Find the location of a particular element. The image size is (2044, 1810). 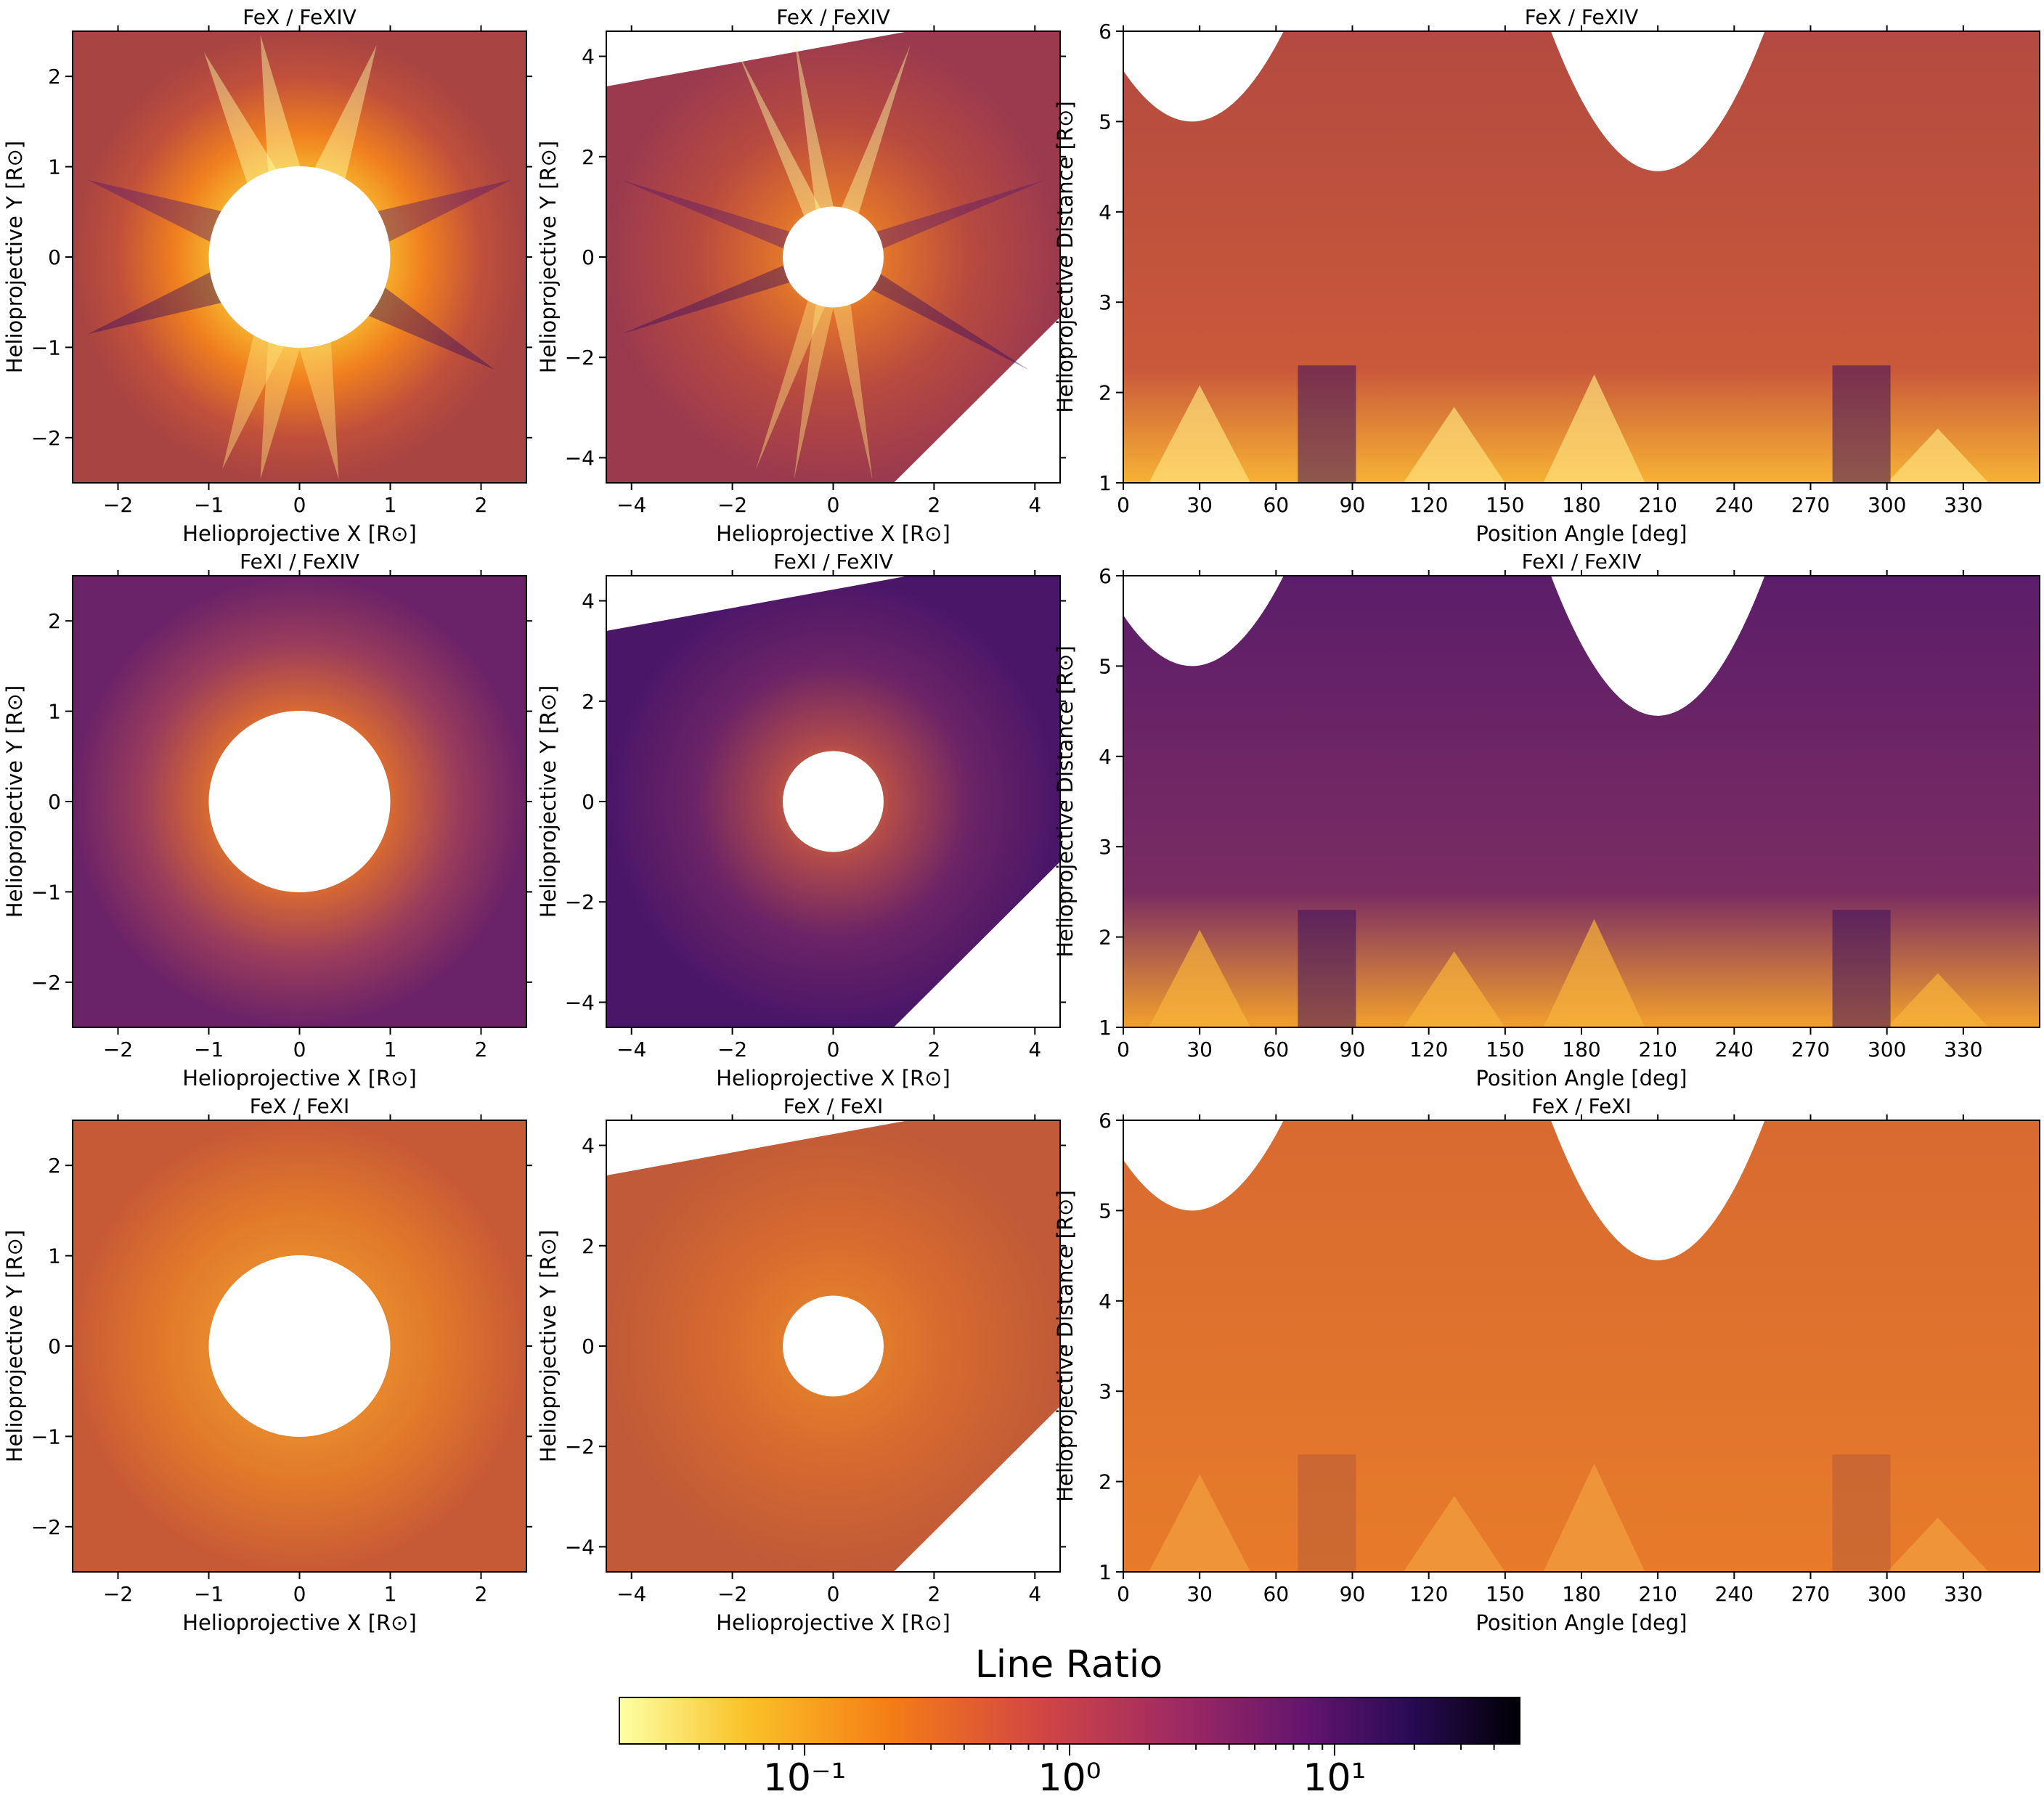

y-tick-label: 5 is located at coordinates (1105, 1211).